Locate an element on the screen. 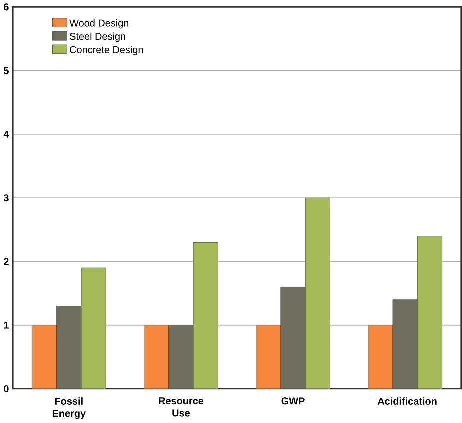 This screenshot has width=462, height=423. legend-label: Concrete Design is located at coordinates (107, 51).